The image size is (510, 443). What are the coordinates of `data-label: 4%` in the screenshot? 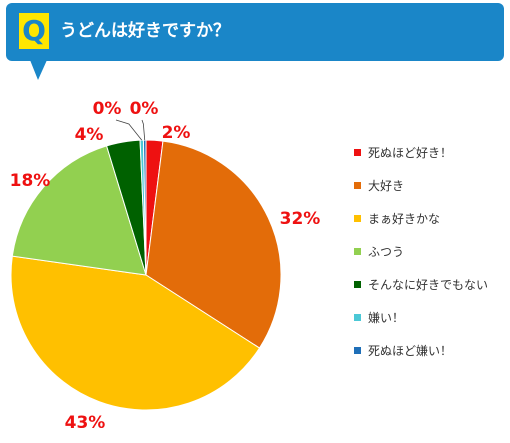 It's located at (89, 135).